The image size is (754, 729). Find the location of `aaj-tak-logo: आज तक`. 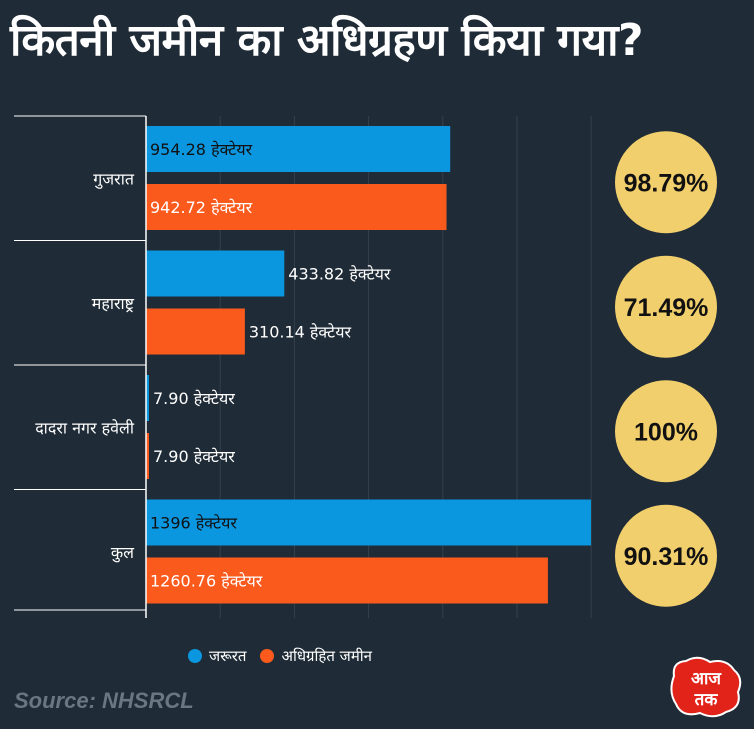

aaj-tak-logo: आज तक is located at coordinates (706, 687).